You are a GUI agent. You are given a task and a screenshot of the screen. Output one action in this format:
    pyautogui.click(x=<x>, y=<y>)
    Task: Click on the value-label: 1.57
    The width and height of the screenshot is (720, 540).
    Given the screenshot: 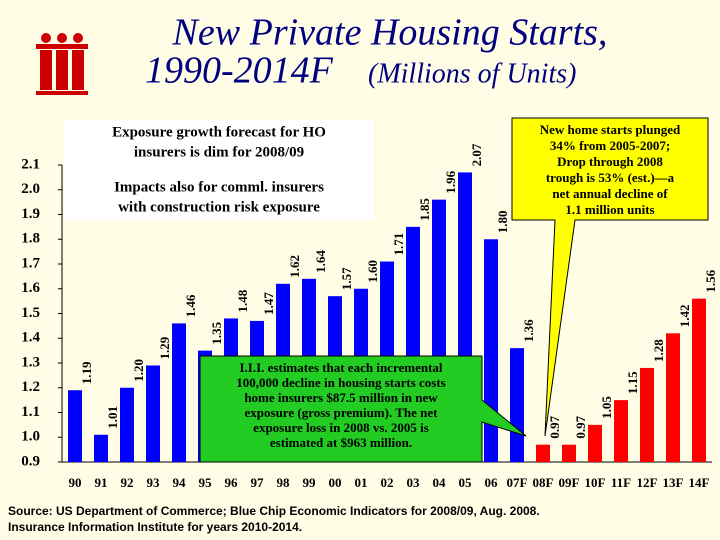 What is the action you would take?
    pyautogui.click(x=346, y=278)
    